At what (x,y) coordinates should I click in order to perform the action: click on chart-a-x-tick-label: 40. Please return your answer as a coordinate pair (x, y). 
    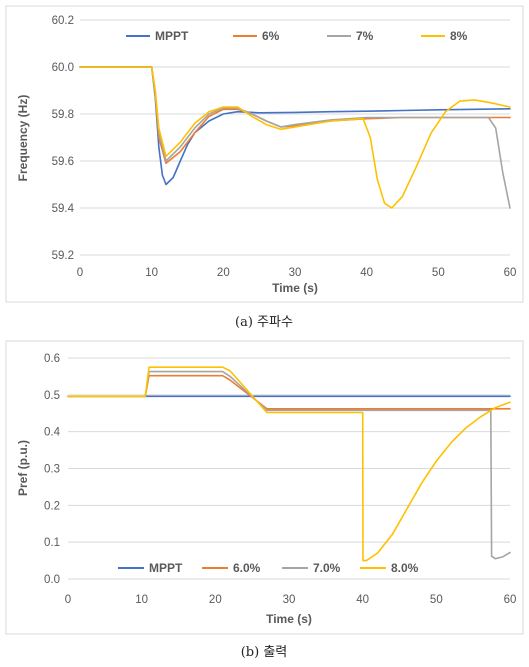
    Looking at the image, I should click on (366, 273).